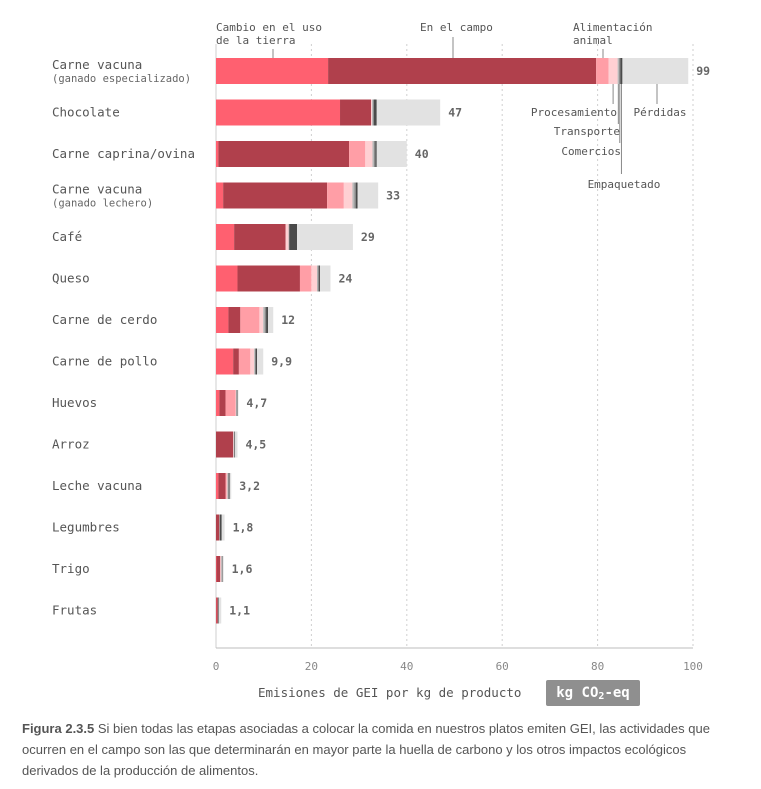  I want to click on total-label: 24, so click(345, 279).